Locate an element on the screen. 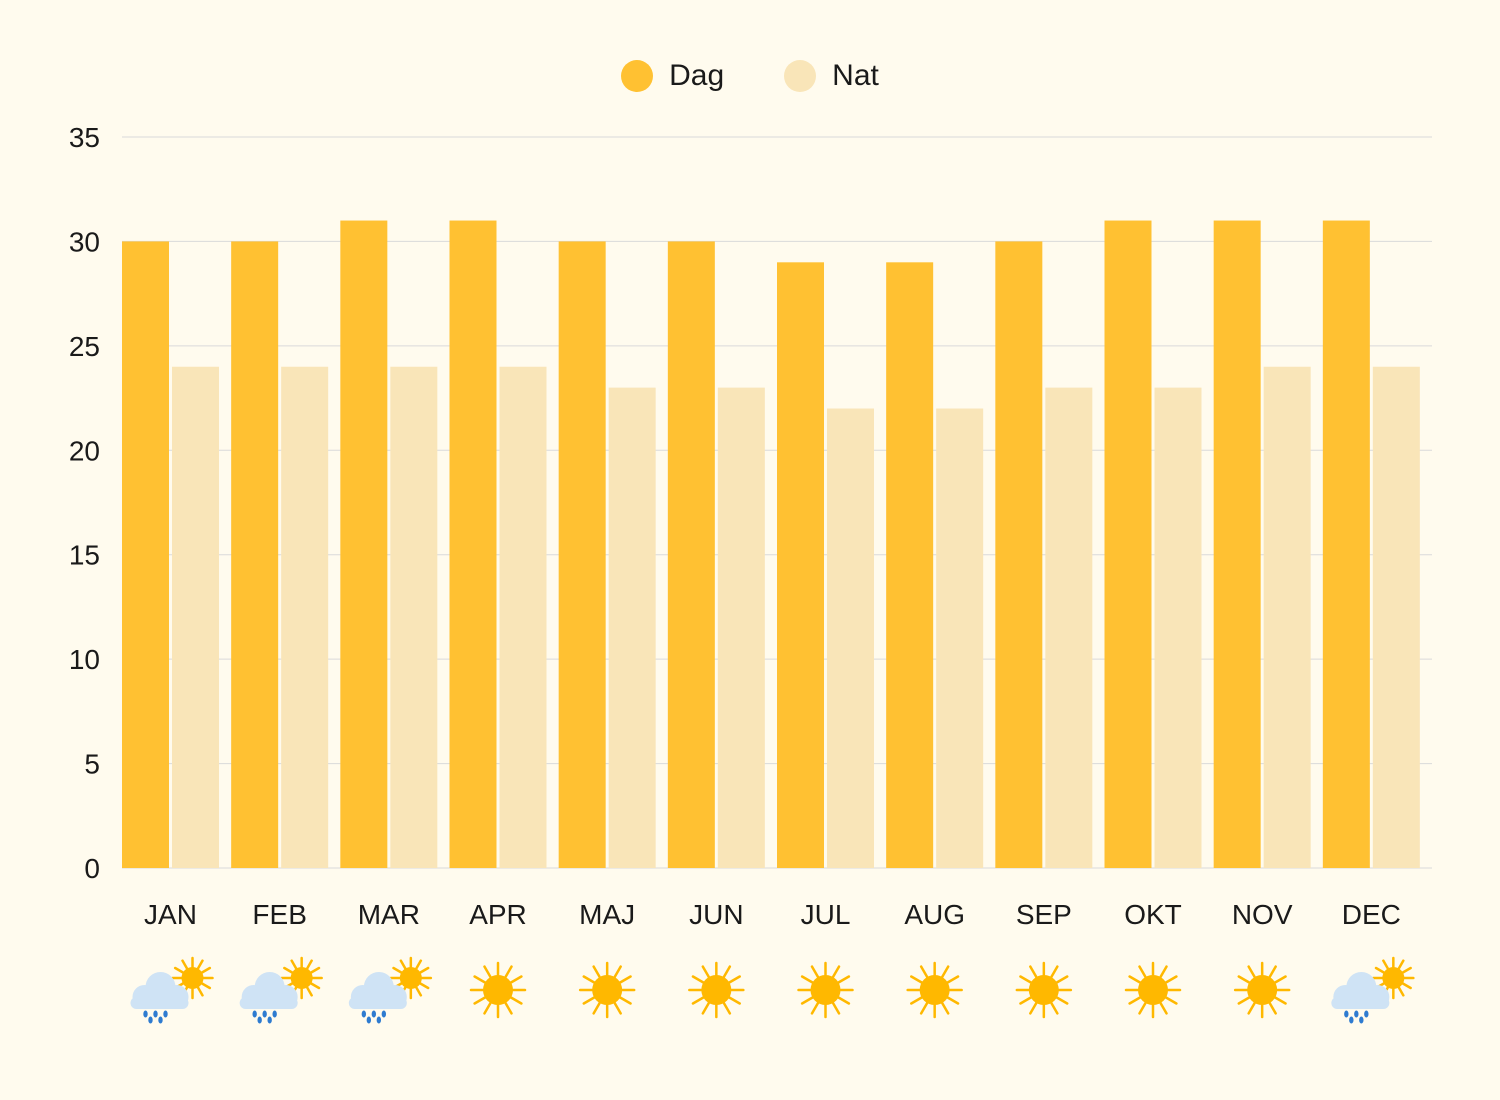 The height and width of the screenshot is (1100, 1500). bar-night-okt is located at coordinates (1178, 627).